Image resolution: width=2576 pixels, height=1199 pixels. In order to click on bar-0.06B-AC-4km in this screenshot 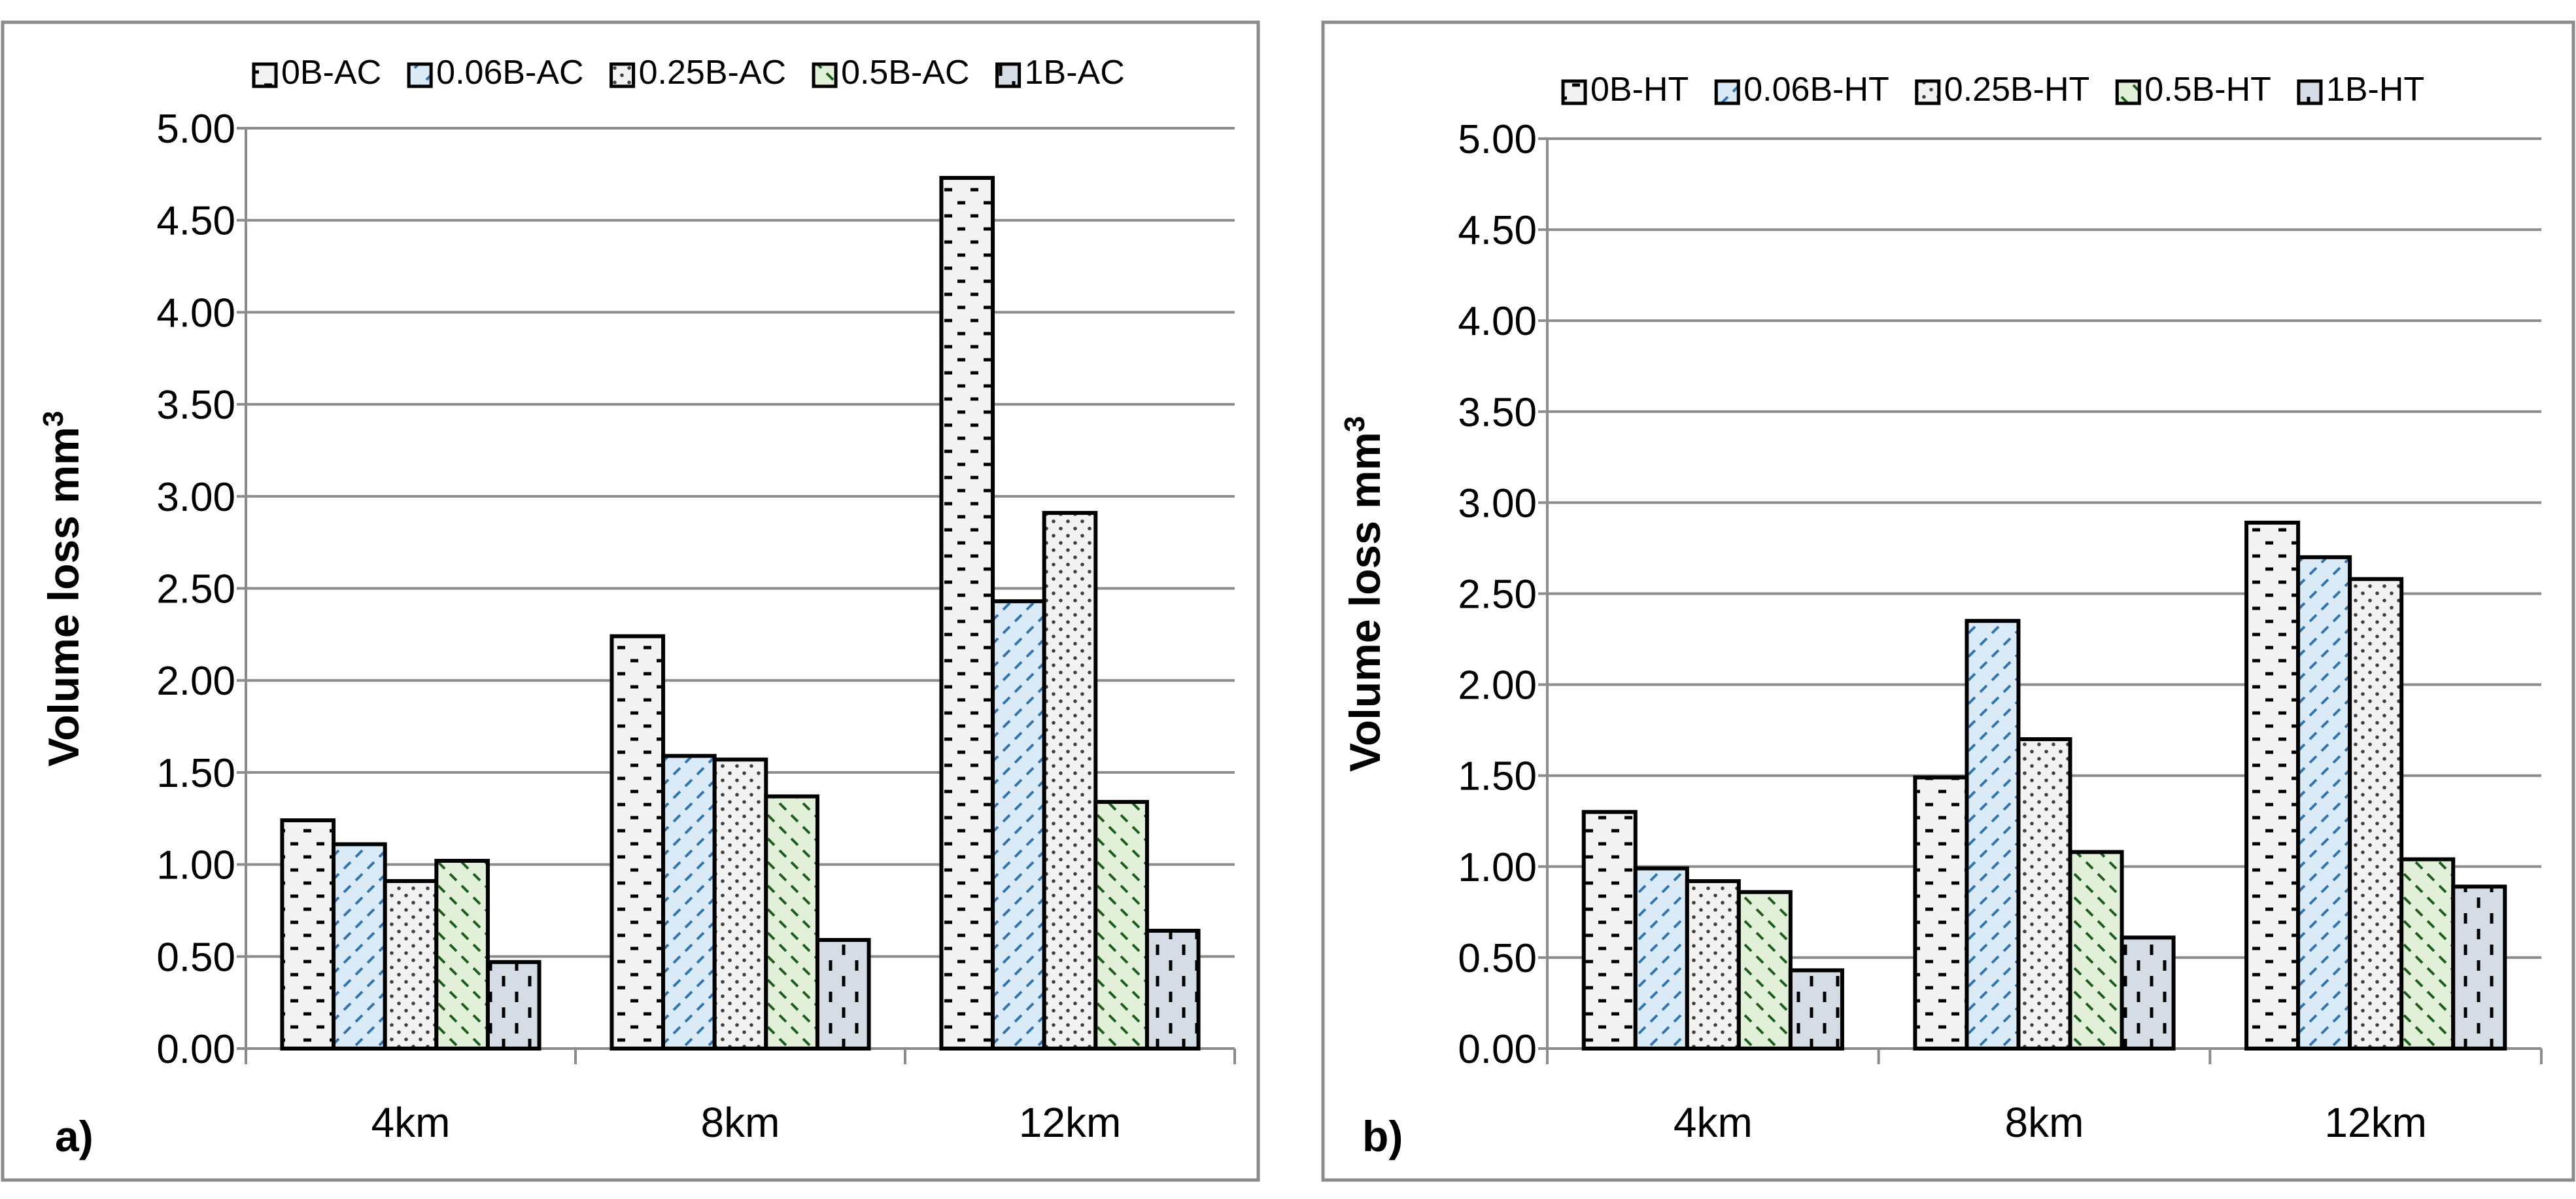, I will do `click(359, 946)`.